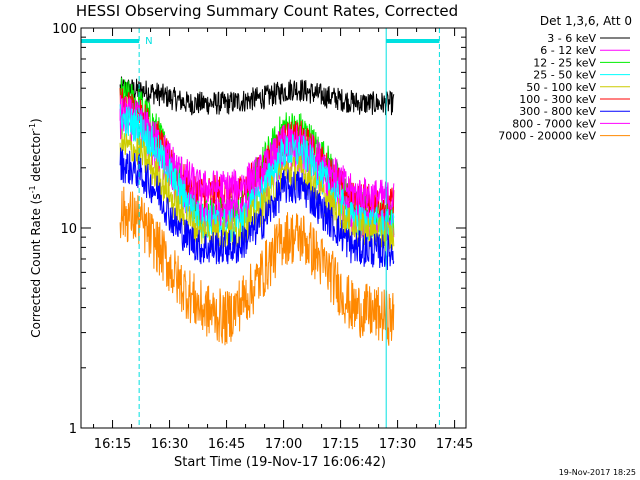 The height and width of the screenshot is (480, 640). What do you see at coordinates (397, 444) in the screenshot?
I see `x-tick-label: 17:30` at bounding box center [397, 444].